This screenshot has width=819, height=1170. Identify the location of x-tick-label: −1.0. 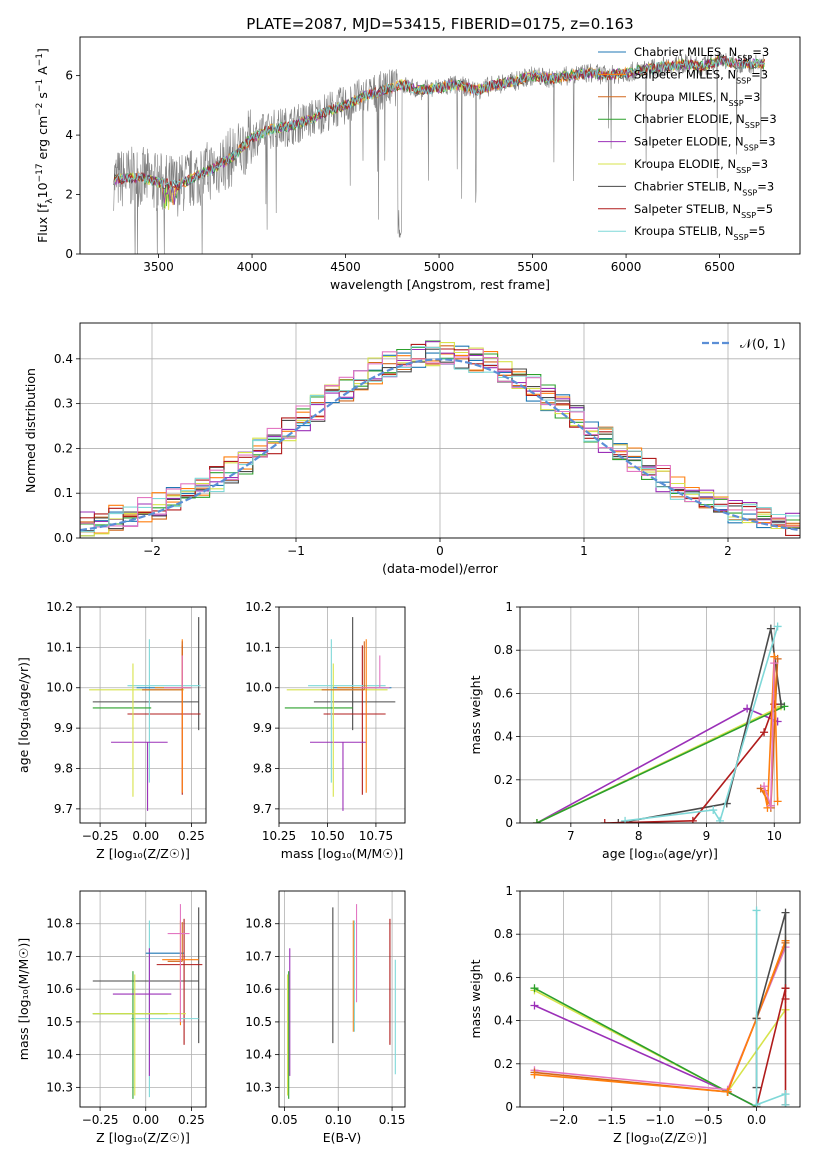
(659, 1120).